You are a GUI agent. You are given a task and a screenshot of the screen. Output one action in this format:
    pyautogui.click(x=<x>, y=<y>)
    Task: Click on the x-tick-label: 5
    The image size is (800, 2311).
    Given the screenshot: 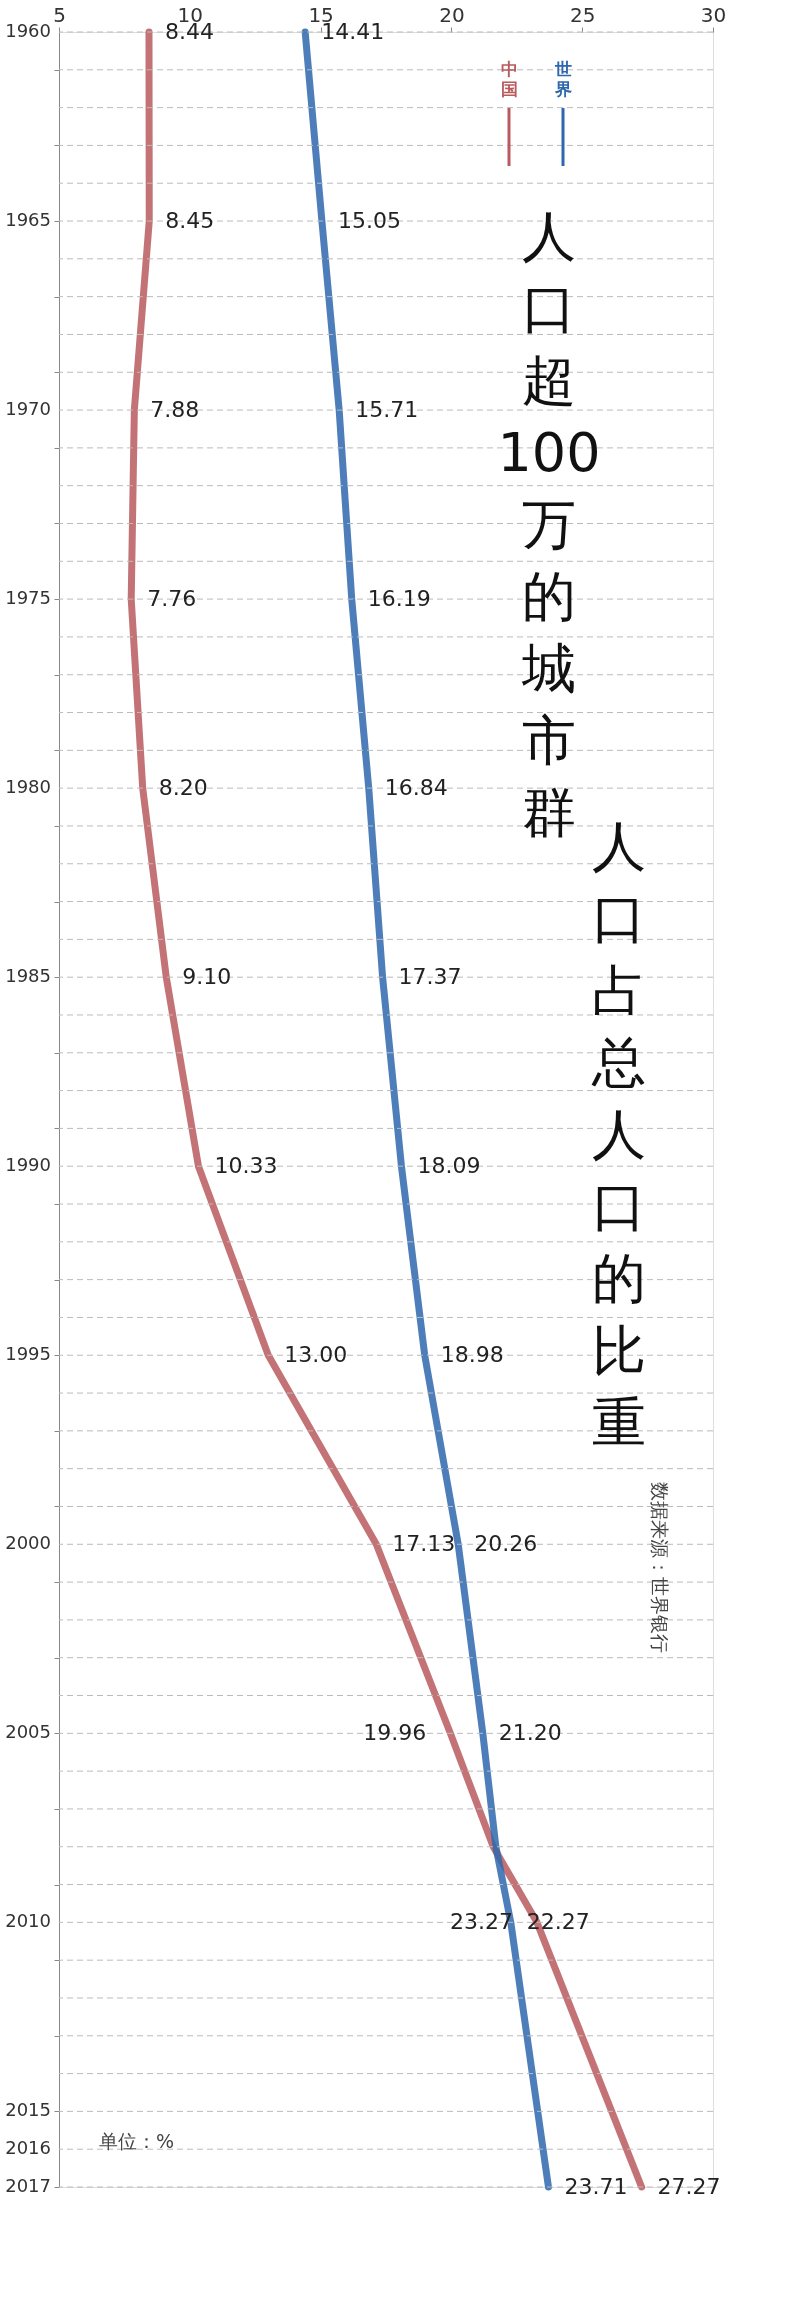 What is the action you would take?
    pyautogui.click(x=59, y=14)
    